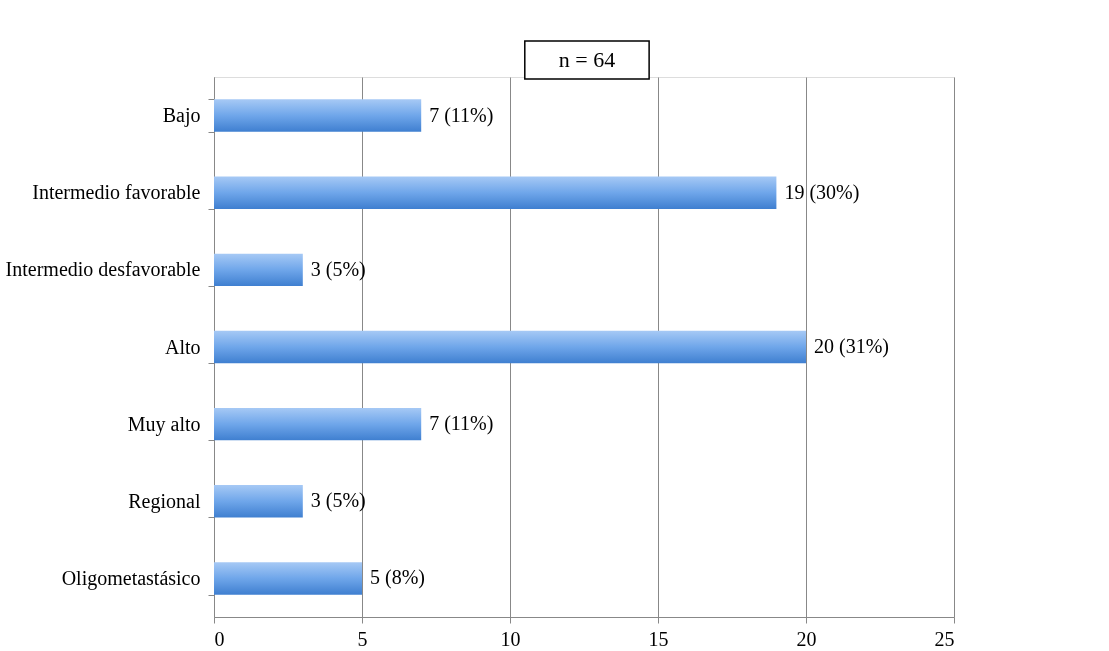  Describe the element at coordinates (362, 638) in the screenshot. I see `x-tick-label: 5` at that location.